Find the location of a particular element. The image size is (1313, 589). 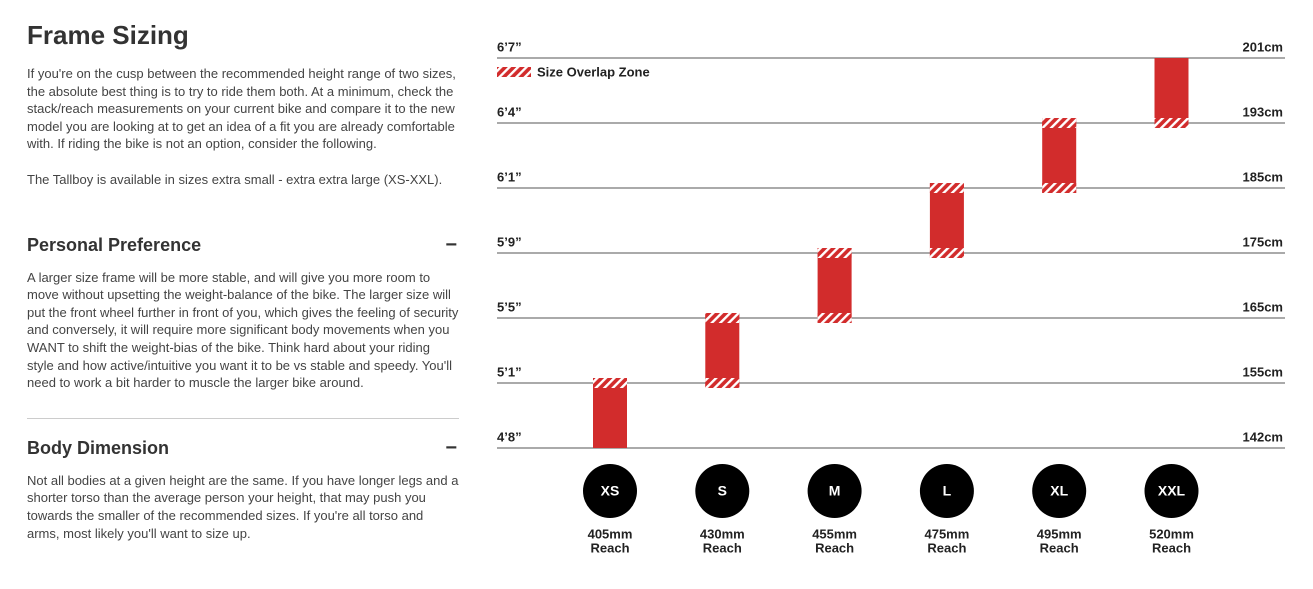

title: Frame Sizing is located at coordinates (108, 35).